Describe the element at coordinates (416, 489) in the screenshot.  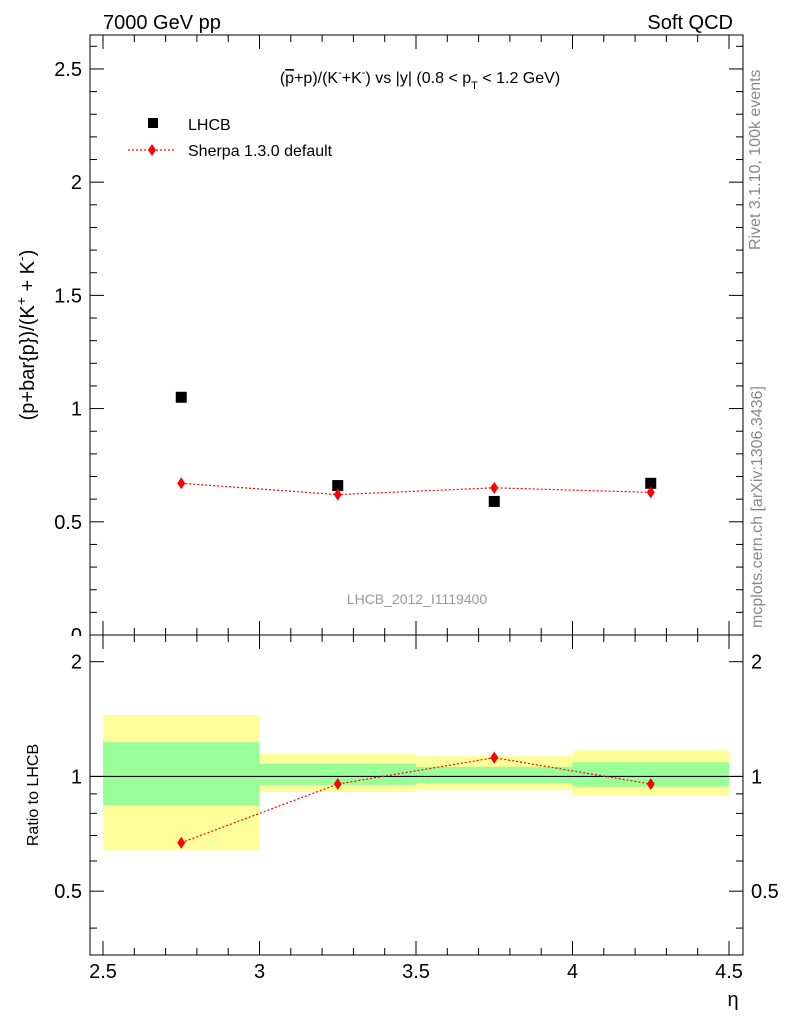
I see `sherpa-line` at that location.